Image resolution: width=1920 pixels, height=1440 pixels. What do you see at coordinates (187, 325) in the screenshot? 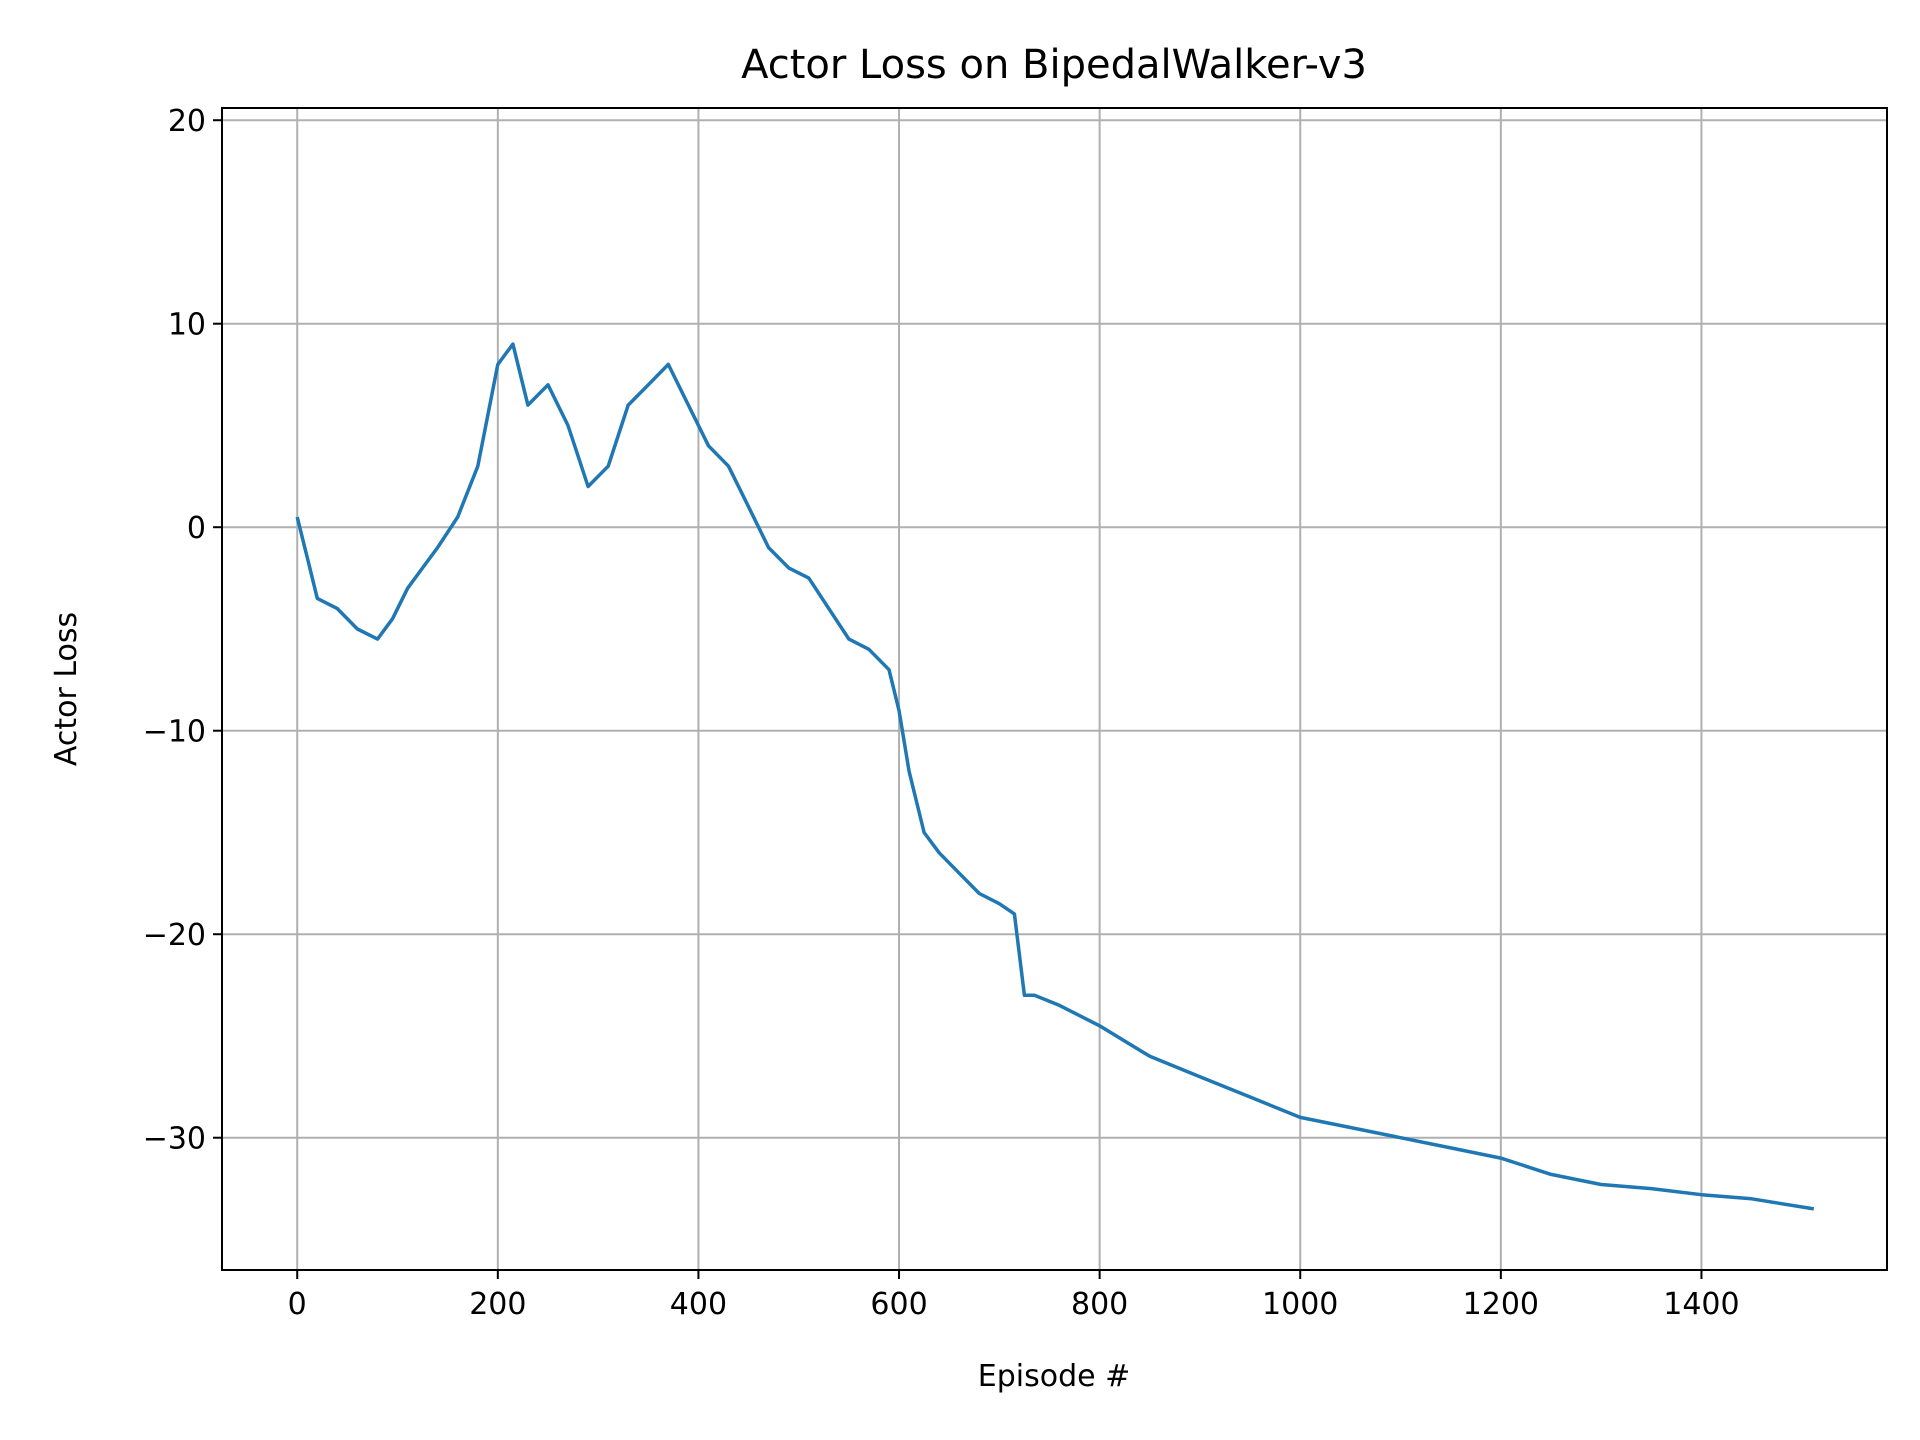
I see `y-tick-label: 10` at bounding box center [187, 325].